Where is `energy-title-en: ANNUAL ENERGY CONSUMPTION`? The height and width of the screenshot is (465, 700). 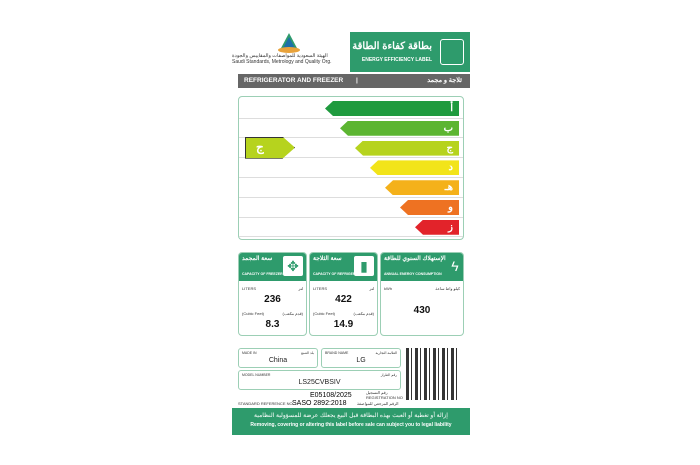
energy-title-en: ANNUAL ENERGY CONSUMPTION is located at coordinates (413, 274).